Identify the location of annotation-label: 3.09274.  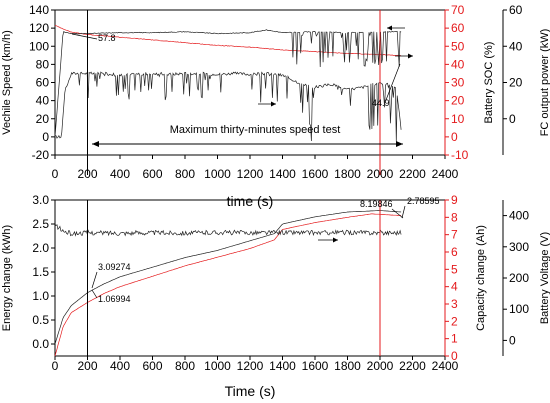
(114, 267).